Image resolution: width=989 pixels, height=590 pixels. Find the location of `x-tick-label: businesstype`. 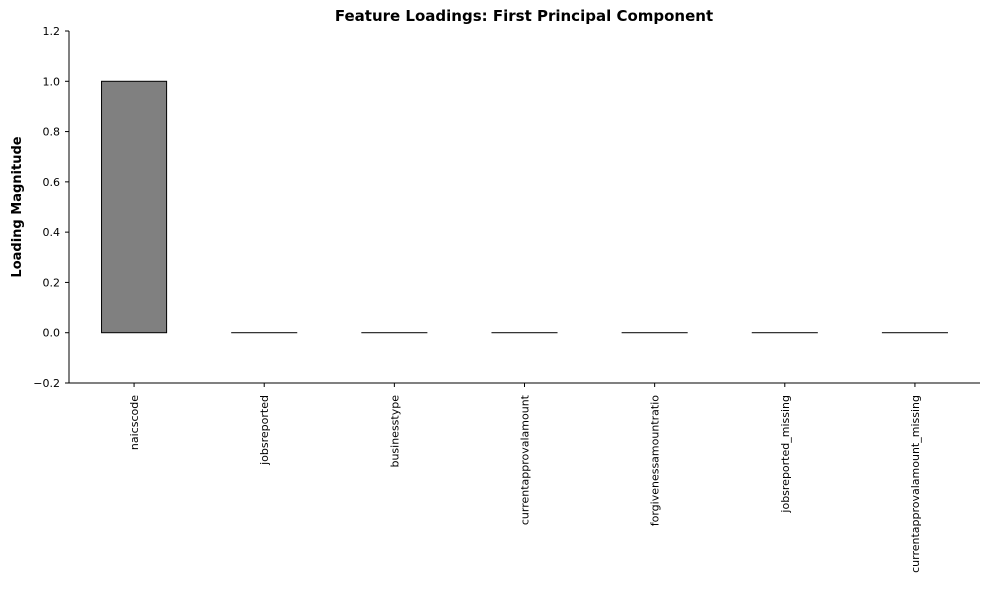

x-tick-label: businesstype is located at coordinates (394, 431).